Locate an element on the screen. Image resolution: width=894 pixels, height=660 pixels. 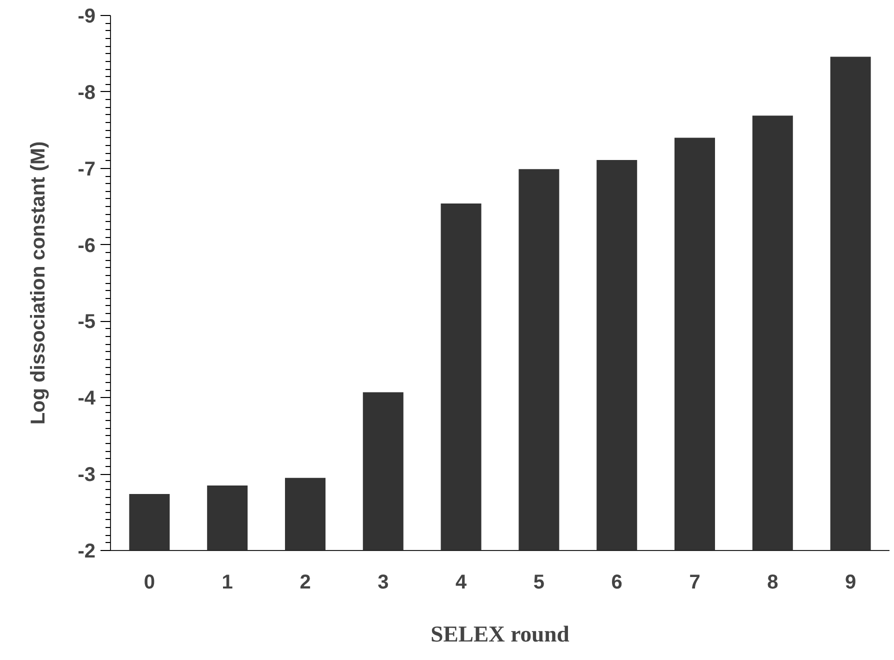
y-axis-title: Log dissociation constant (M) is located at coordinates (39, 283).